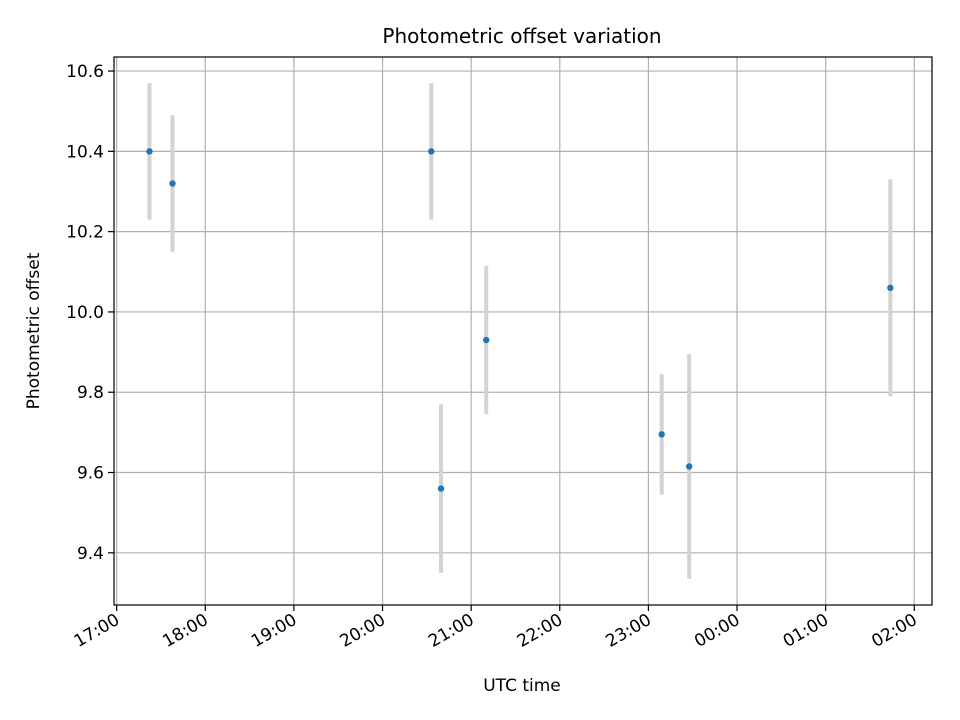  Describe the element at coordinates (90, 554) in the screenshot. I see `y-tick-label: 9.4` at that location.